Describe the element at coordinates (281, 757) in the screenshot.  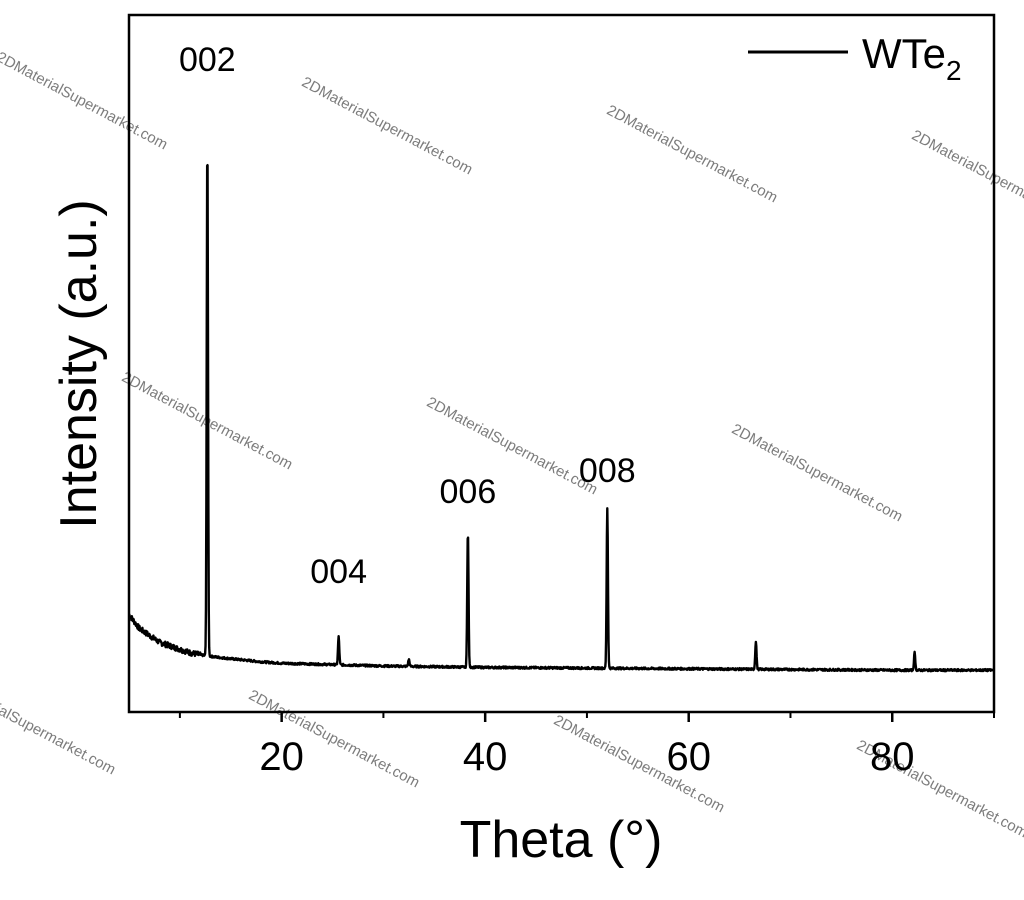
I see `x-tick-label: 20` at that location.